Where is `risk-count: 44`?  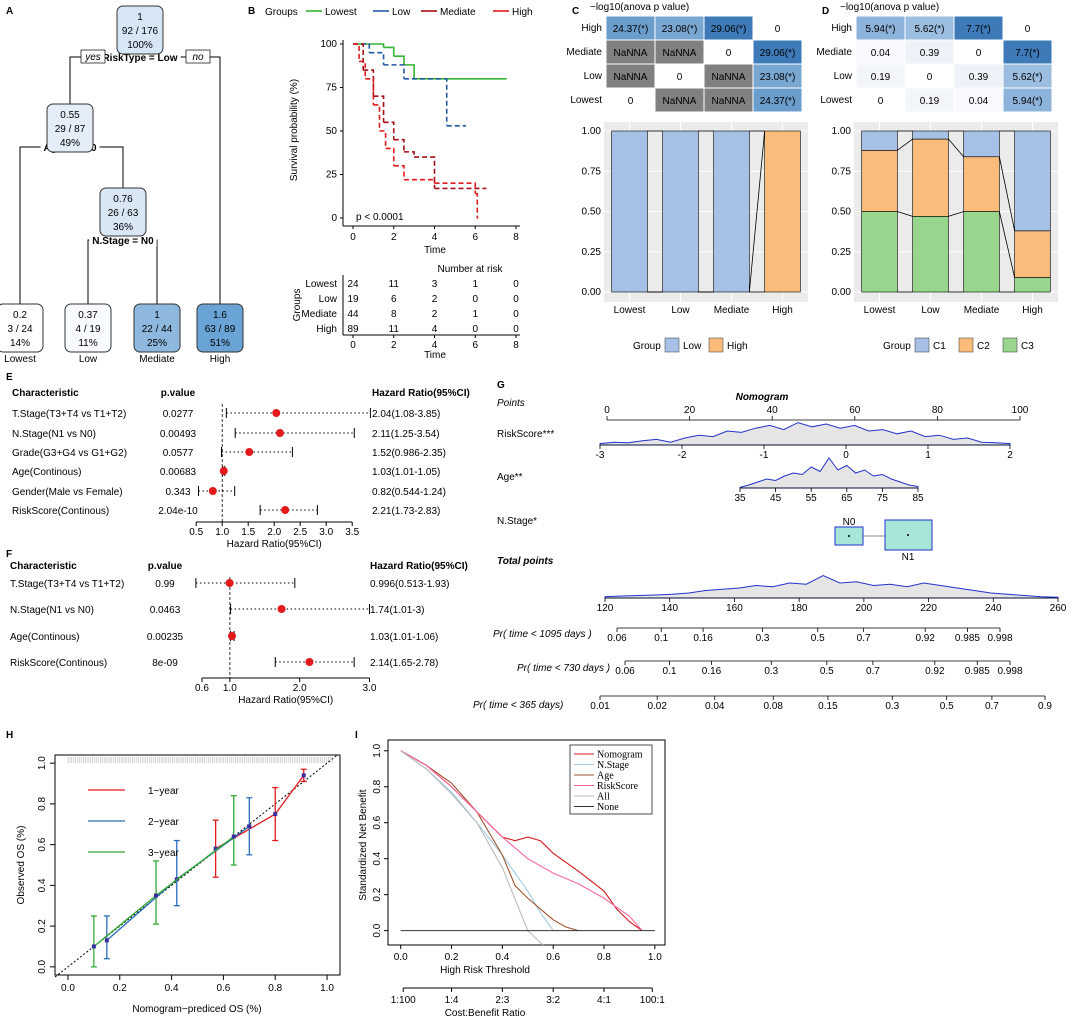
risk-count: 44 is located at coordinates (353, 314).